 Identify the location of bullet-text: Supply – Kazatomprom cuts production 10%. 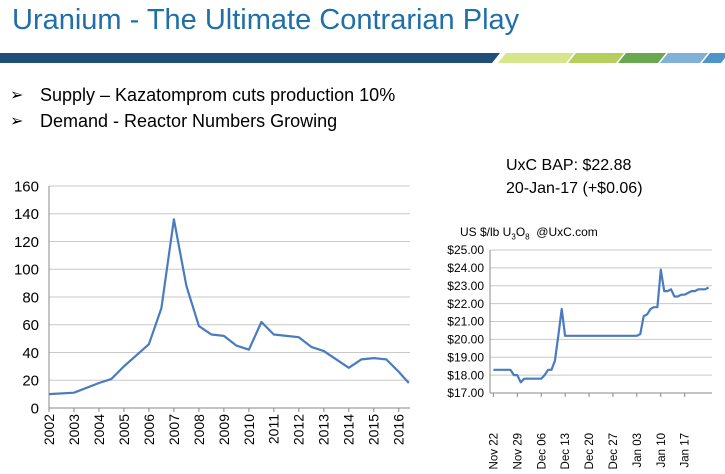
(218, 94).